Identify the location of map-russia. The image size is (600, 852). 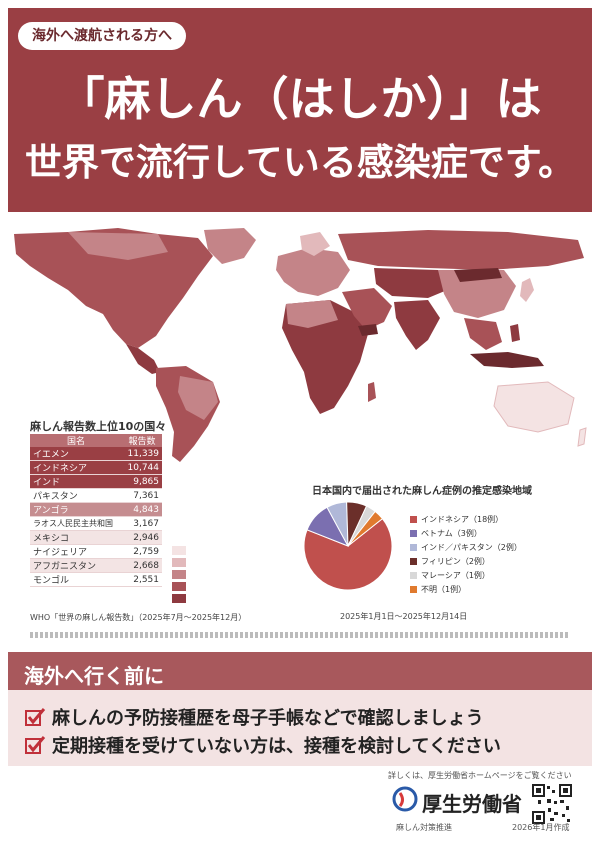
(461, 250).